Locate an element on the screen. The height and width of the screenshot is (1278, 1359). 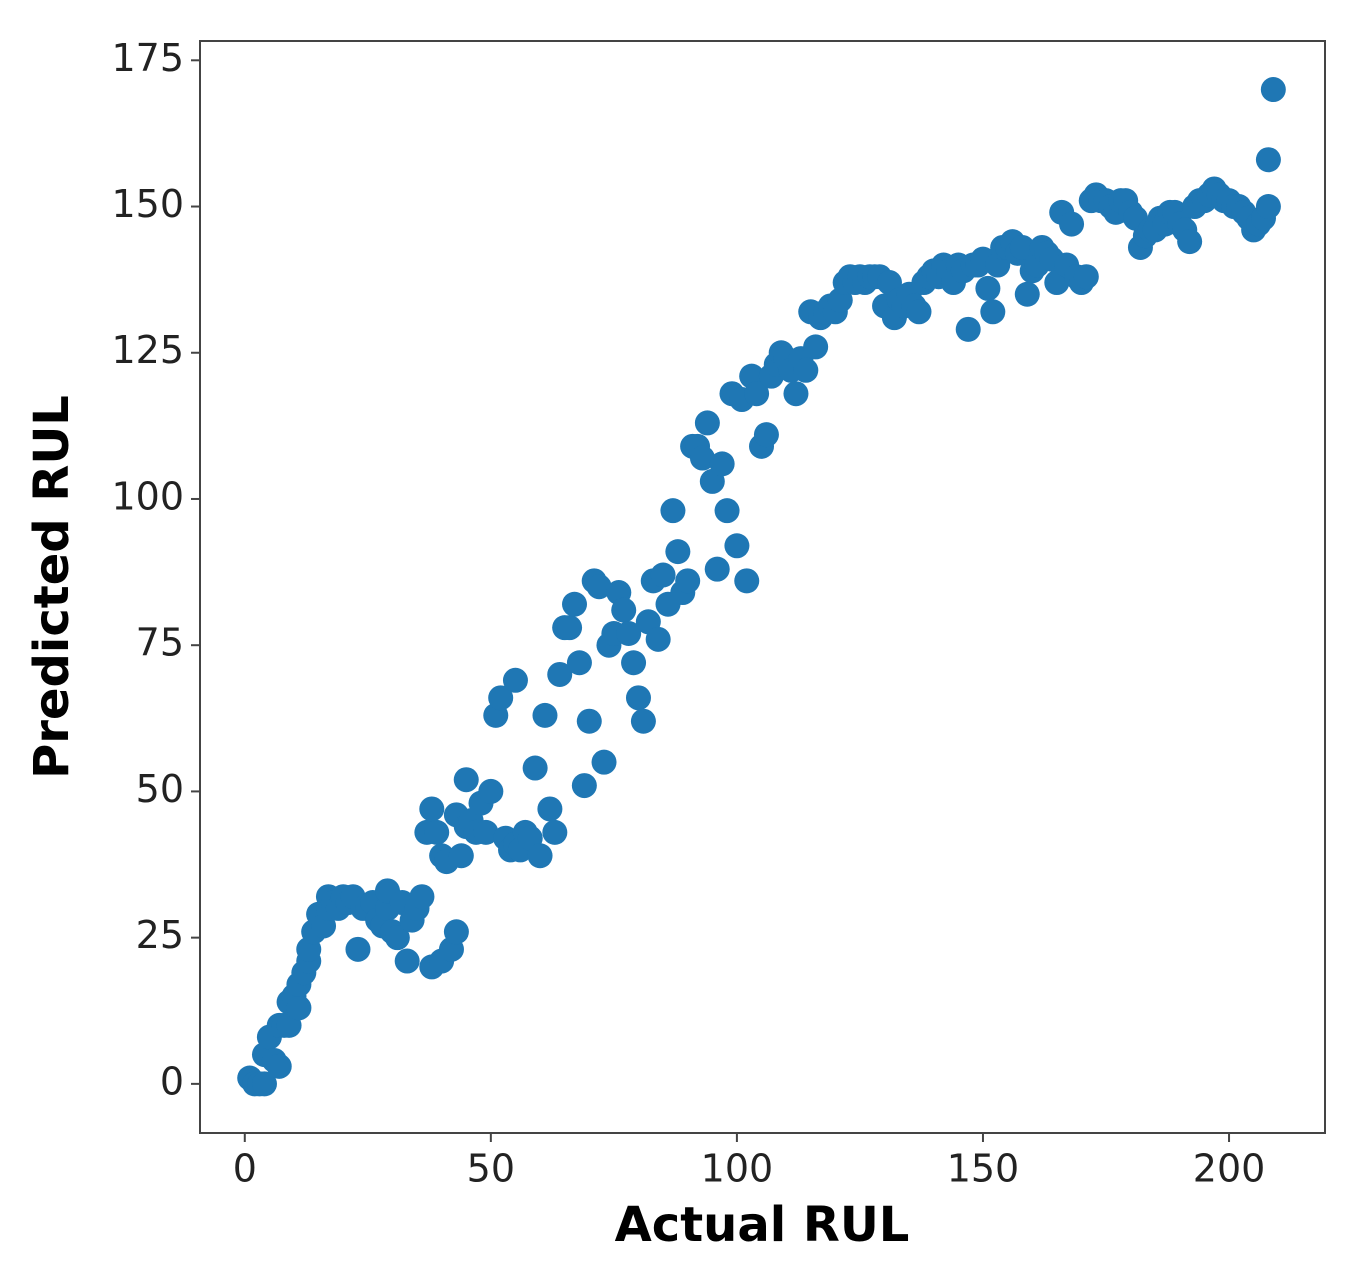
y-tick-label: 0 is located at coordinates (172, 1081).